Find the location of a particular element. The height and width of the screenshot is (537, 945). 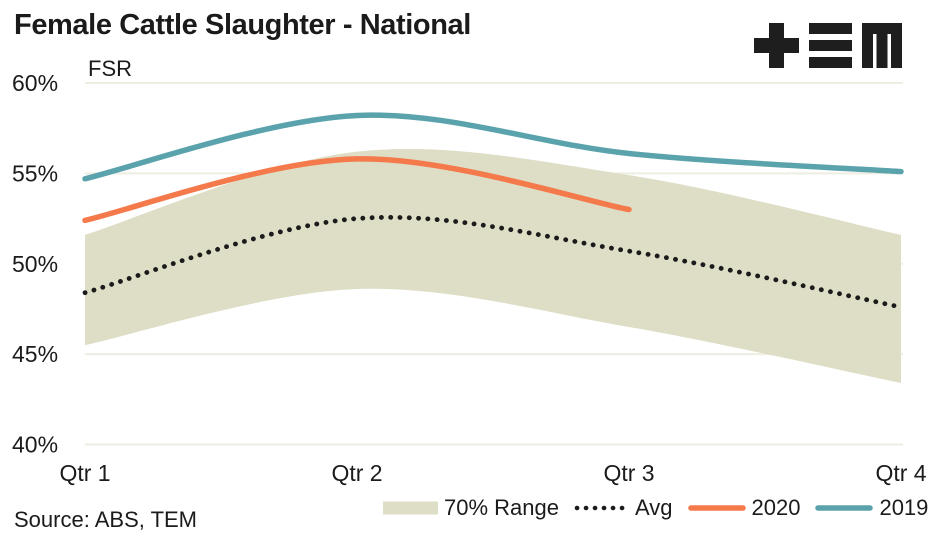

teal-line-icon is located at coordinates (844, 508).